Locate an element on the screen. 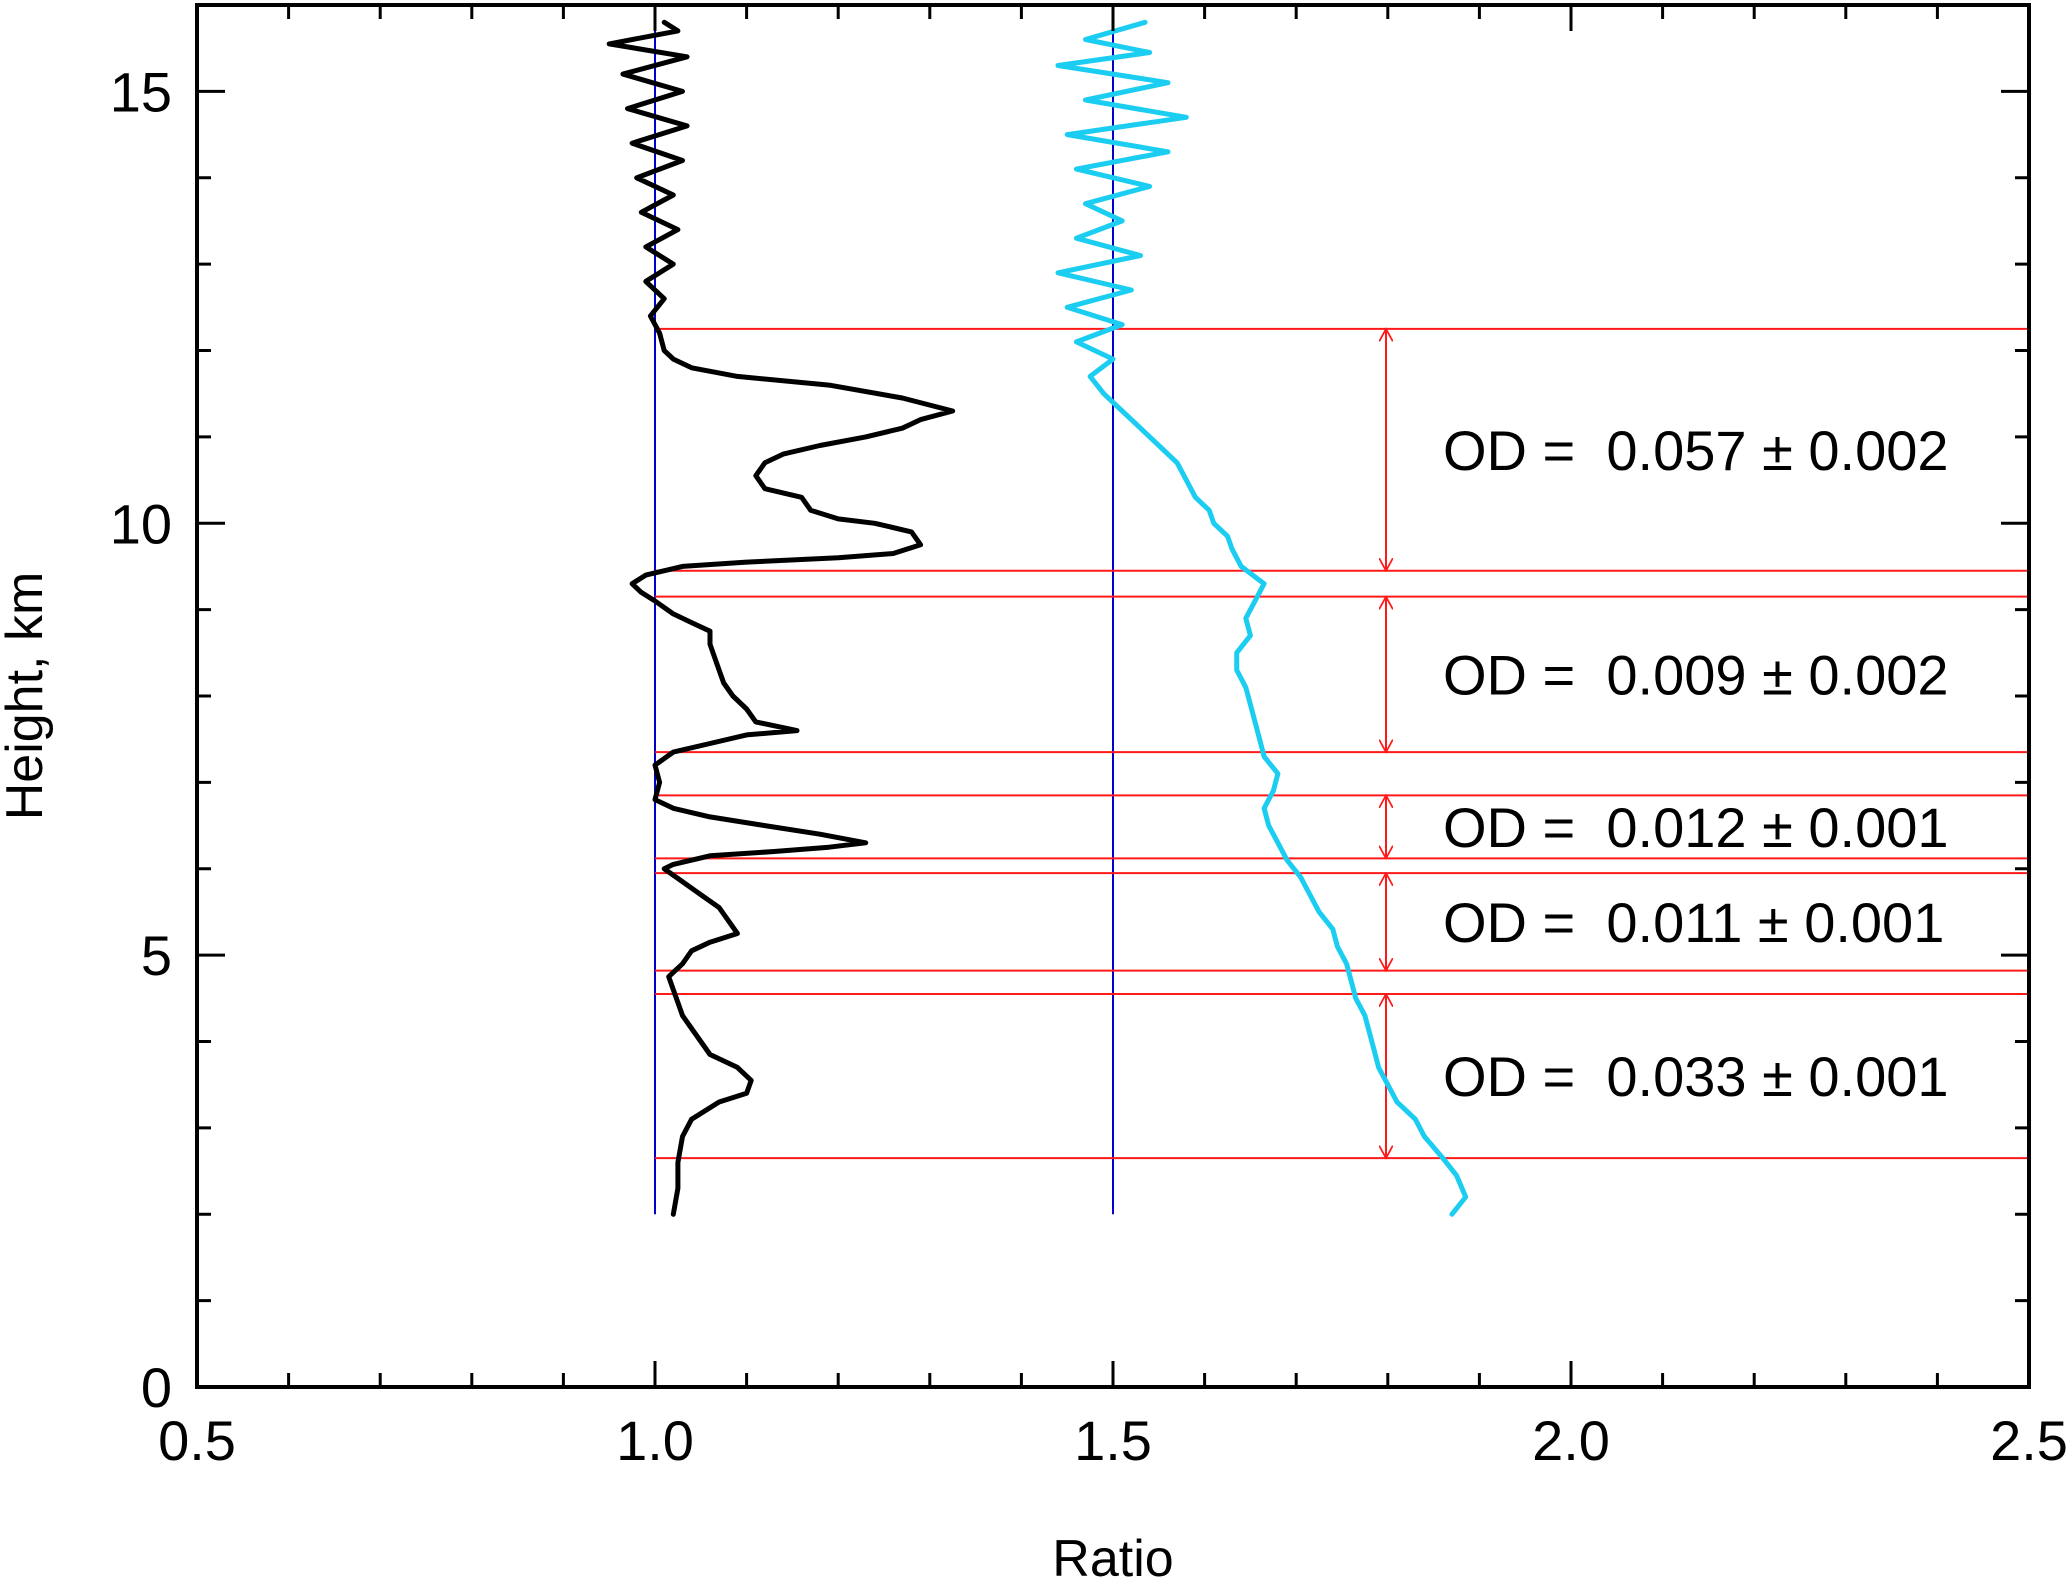 Image resolution: width=2067 pixels, height=1586 pixels. y-tick-label: 10 is located at coordinates (141, 523).